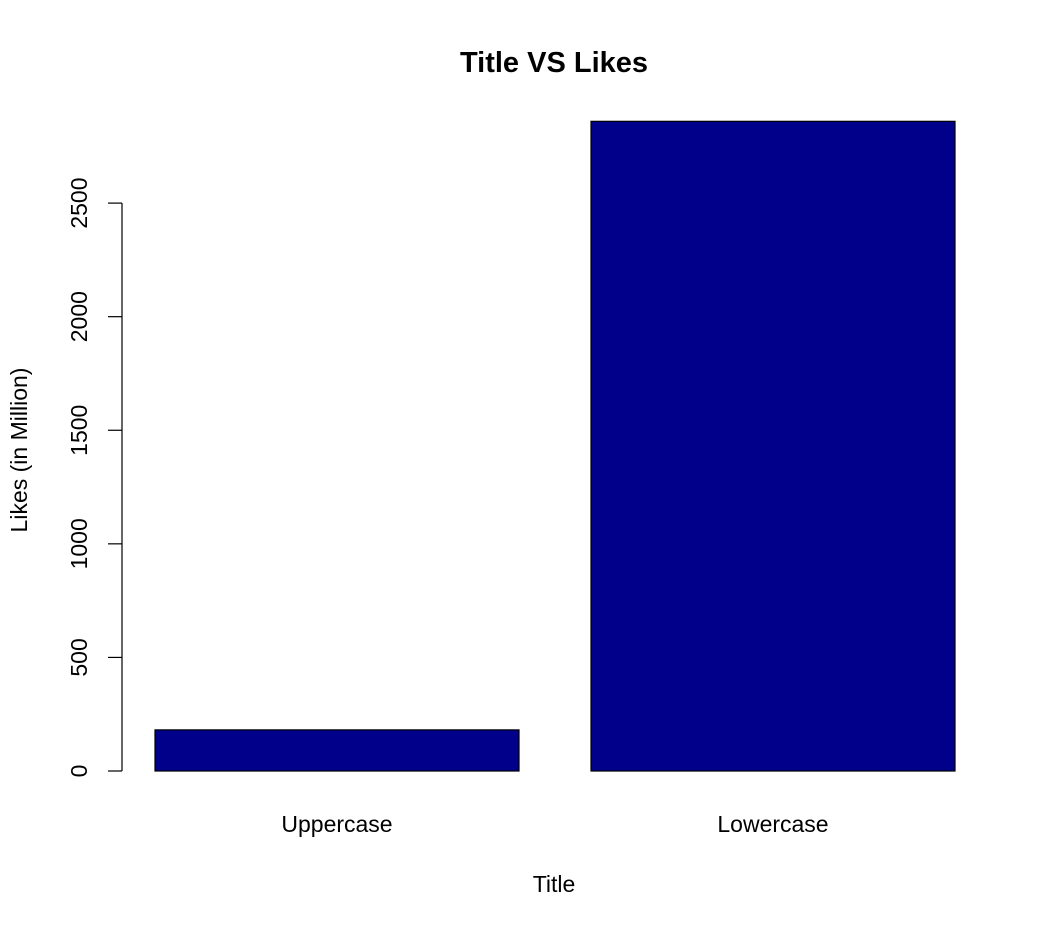 This screenshot has width=1050, height=931. What do you see at coordinates (554, 824) in the screenshot?
I see `x-tick-labels: Uppercase Lowercase` at bounding box center [554, 824].